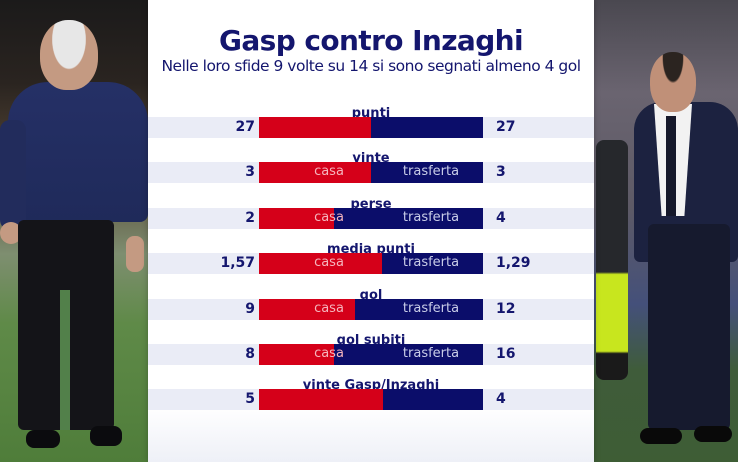  I want to click on stat-row: perse 2 casa trasferta 4, so click(371, 220).